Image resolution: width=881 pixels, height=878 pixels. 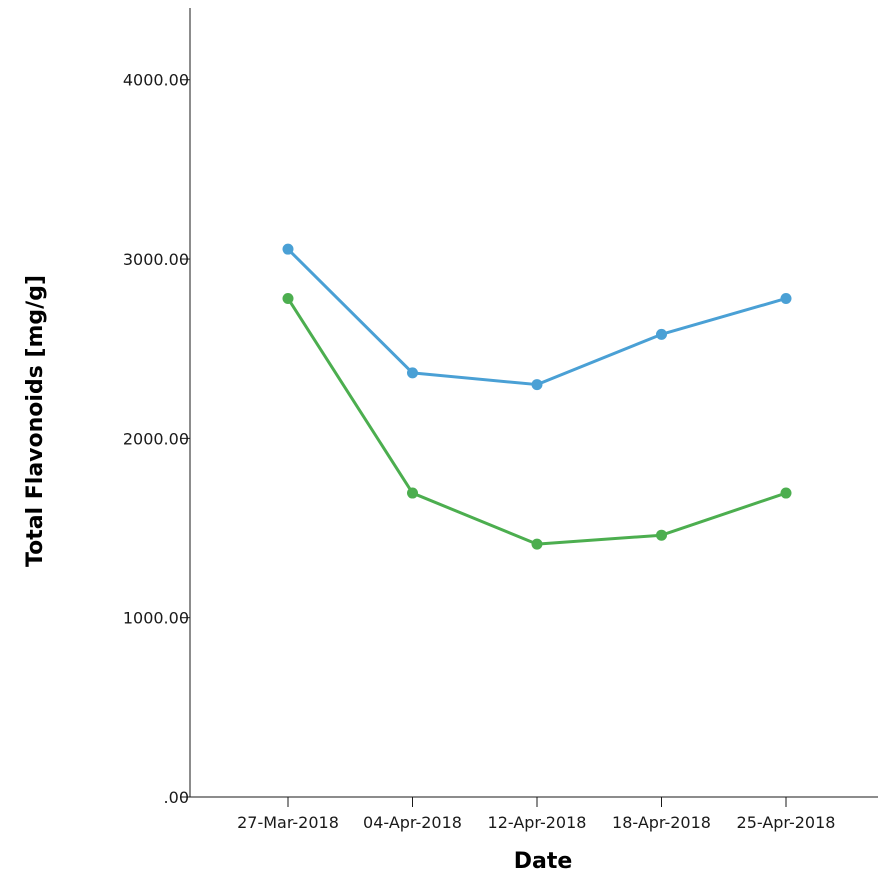 What do you see at coordinates (543, 861) in the screenshot?
I see `x-axis-title: Date` at bounding box center [543, 861].